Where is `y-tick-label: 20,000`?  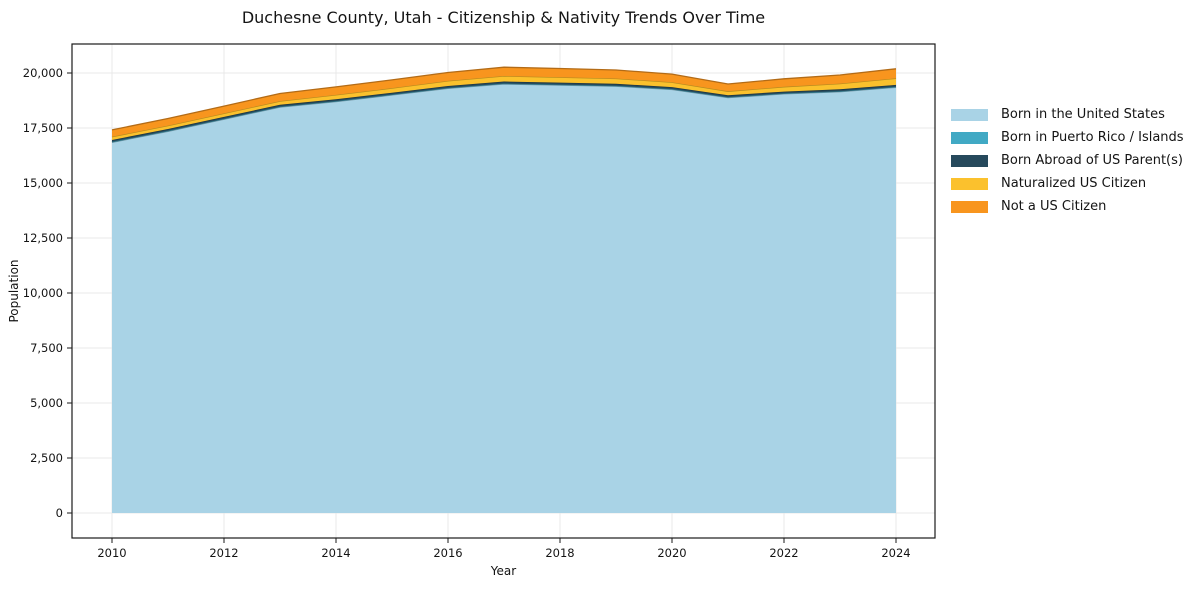 y-tick-label: 20,000 is located at coordinates (43, 73).